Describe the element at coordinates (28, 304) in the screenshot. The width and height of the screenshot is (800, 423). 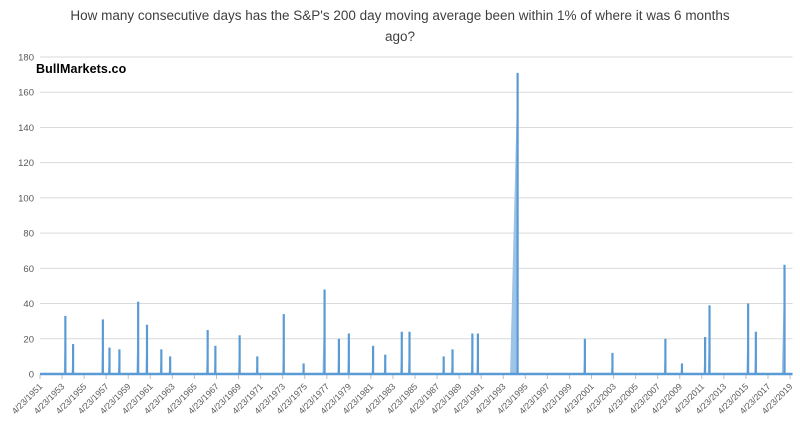
I see `y-axis-tick-label: 40` at that location.